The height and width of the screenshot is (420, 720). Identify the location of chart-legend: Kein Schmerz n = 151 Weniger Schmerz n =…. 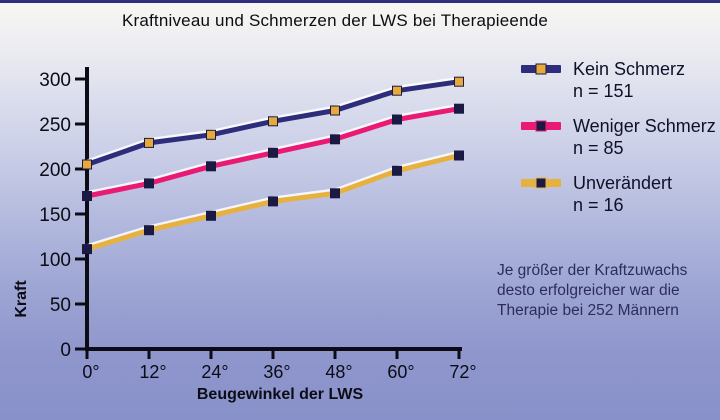
(618, 138).